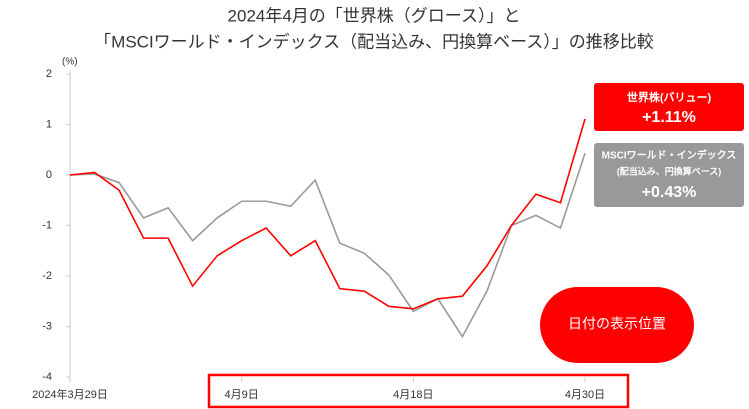  I want to click on end-label: +1.11%, so click(669, 117).